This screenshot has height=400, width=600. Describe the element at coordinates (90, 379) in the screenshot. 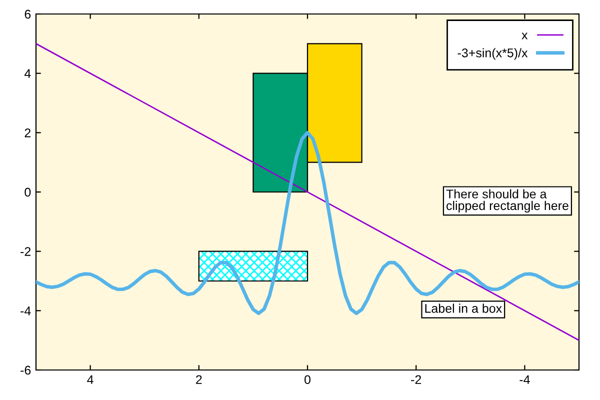

I see `x-tick-label: 4` at that location.